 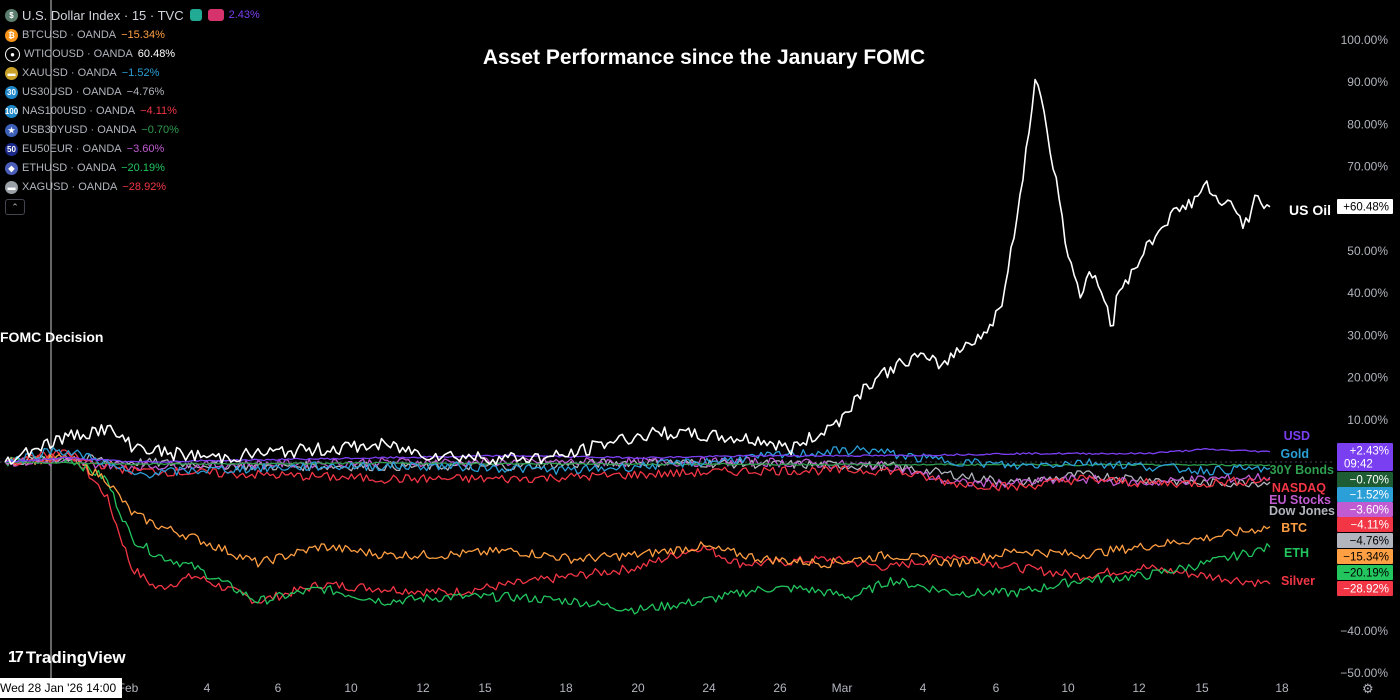 What do you see at coordinates (1367, 167) in the screenshot?
I see `y-tick-label: 70.00%` at bounding box center [1367, 167].